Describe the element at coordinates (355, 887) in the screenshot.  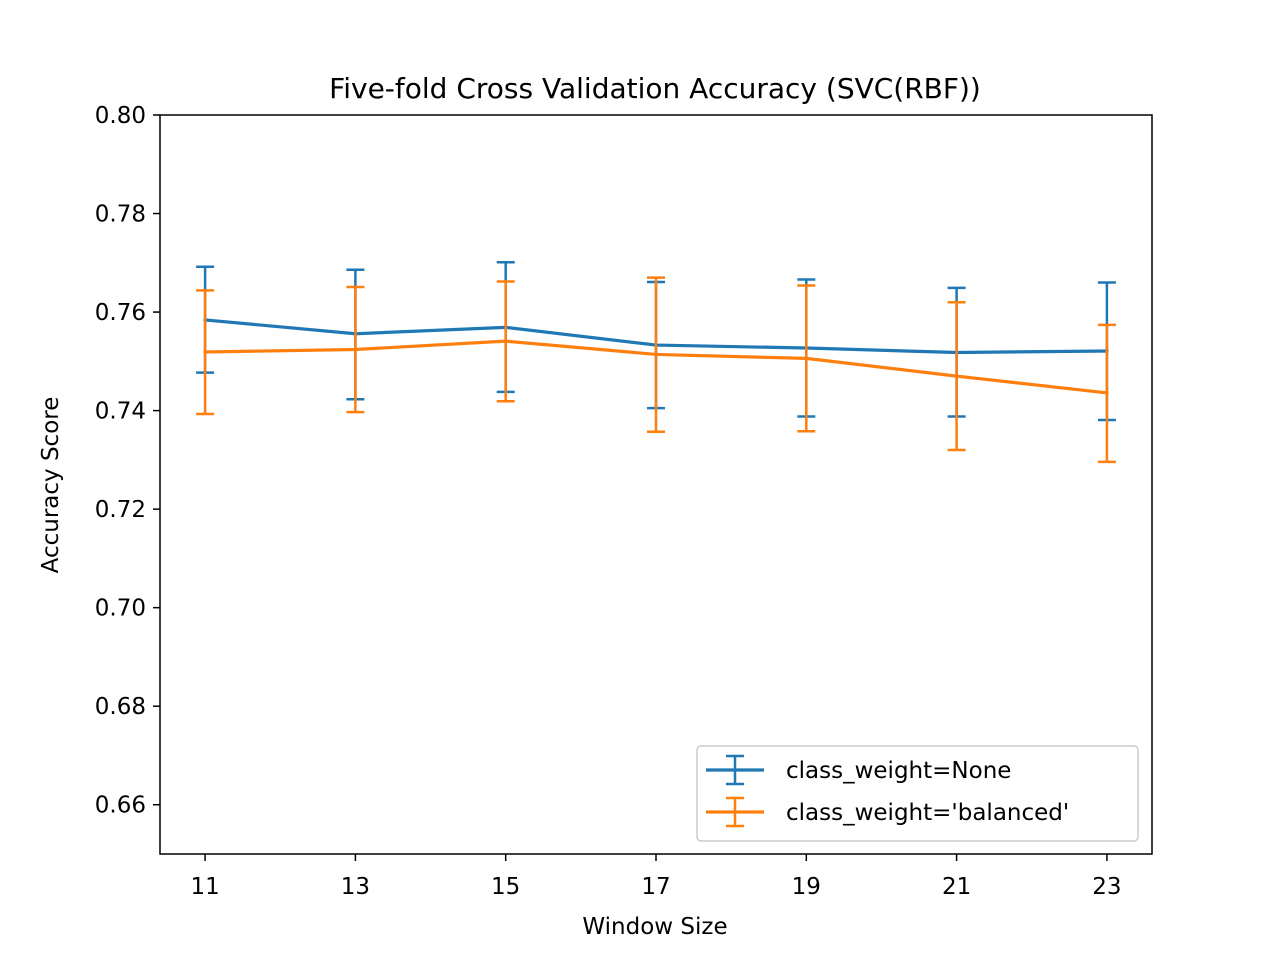
I see `x-tick-label: 13` at that location.